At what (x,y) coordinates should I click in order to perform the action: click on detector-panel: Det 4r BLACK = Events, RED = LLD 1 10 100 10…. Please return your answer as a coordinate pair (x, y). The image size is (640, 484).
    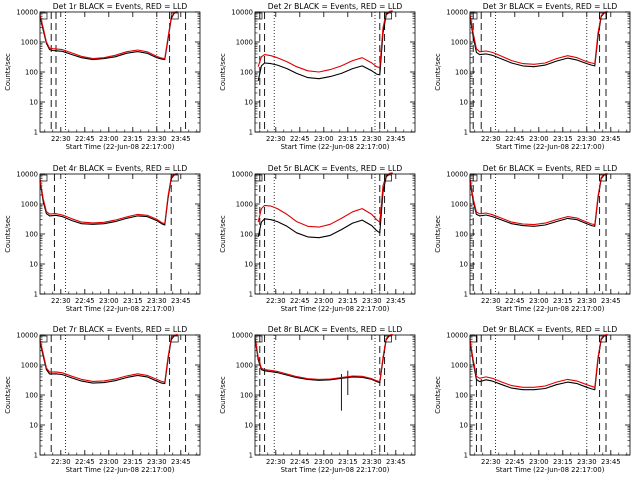
    Looking at the image, I should click on (102, 238).